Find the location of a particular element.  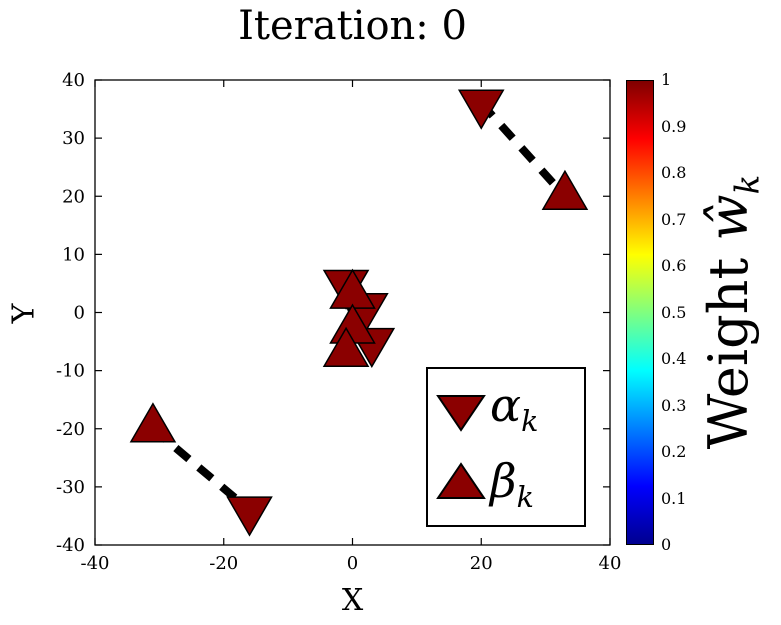

y-tick-label: 40 is located at coordinates (73, 80).